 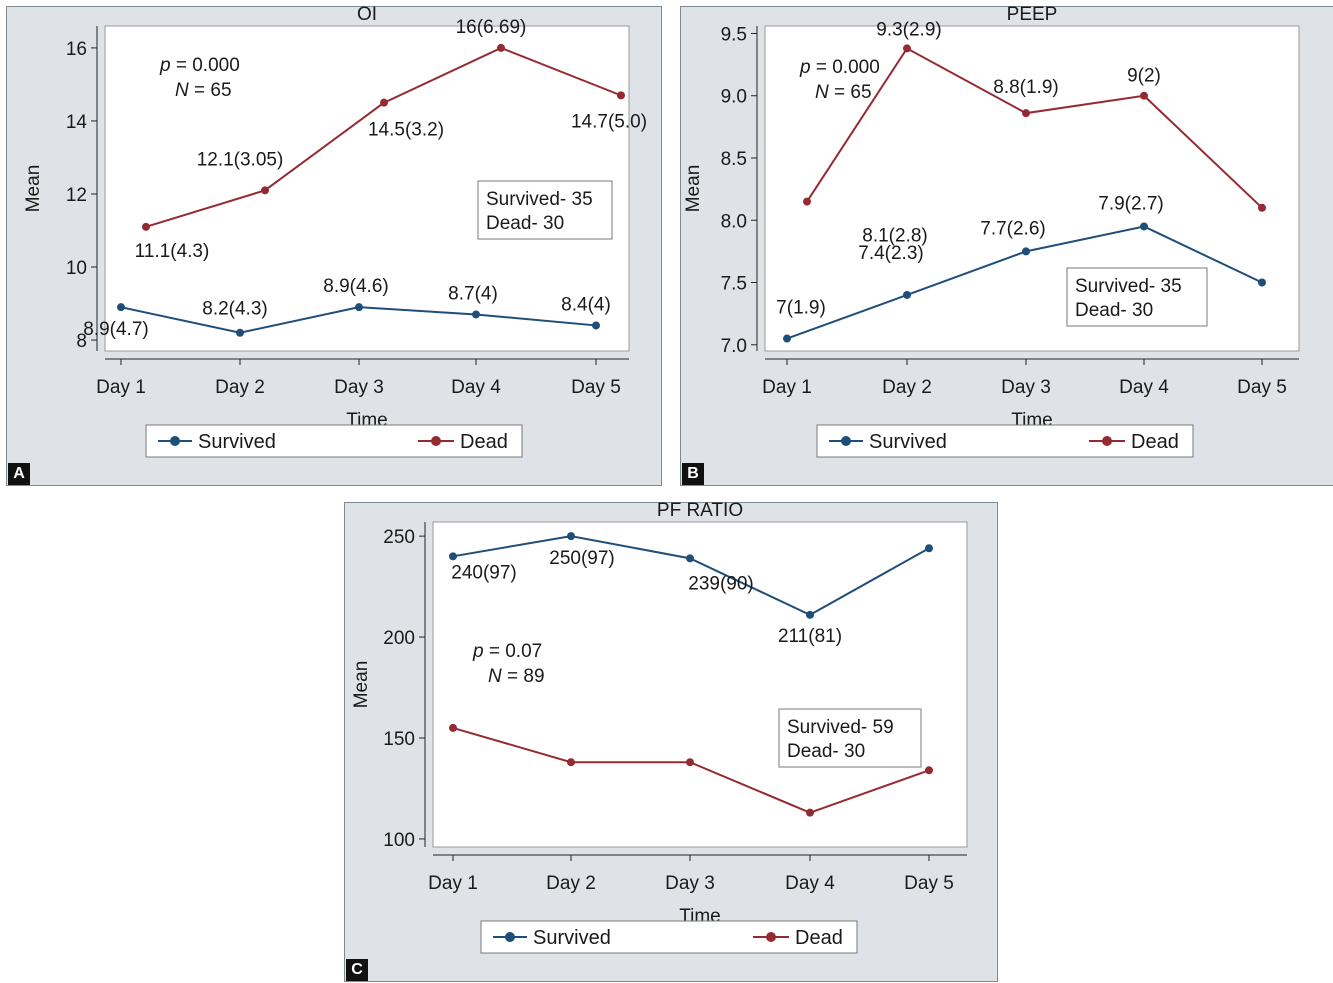 What do you see at coordinates (399, 537) in the screenshot?
I see `y-tick-label: 250` at bounding box center [399, 537].